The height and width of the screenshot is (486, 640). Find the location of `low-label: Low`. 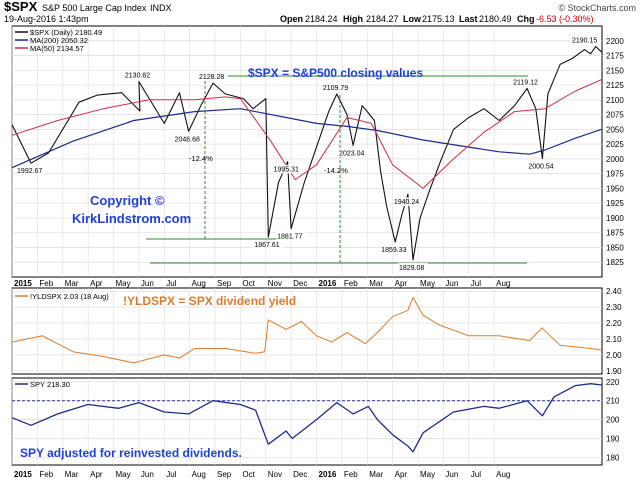

low-label: Low is located at coordinates (412, 19).